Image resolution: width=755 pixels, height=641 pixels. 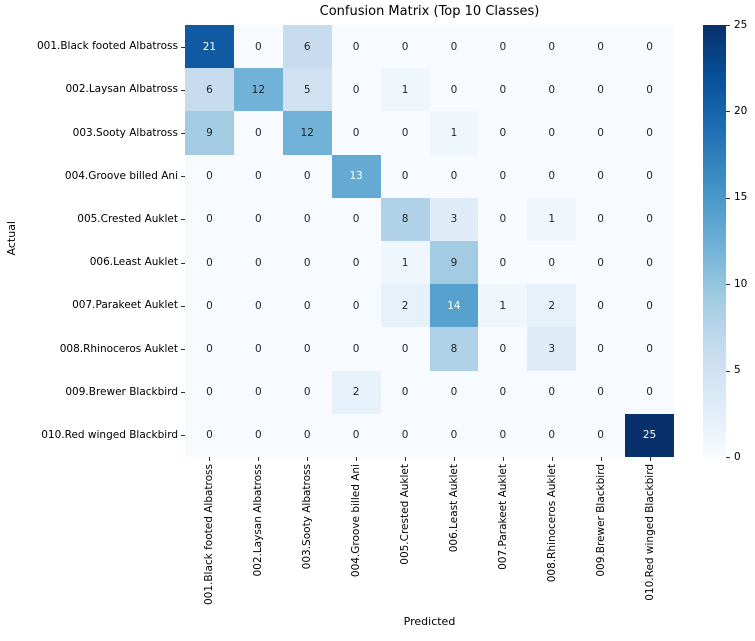 What do you see at coordinates (125, 305) in the screenshot?
I see `y-tick-label: 007.Parakeet Auklet` at bounding box center [125, 305].